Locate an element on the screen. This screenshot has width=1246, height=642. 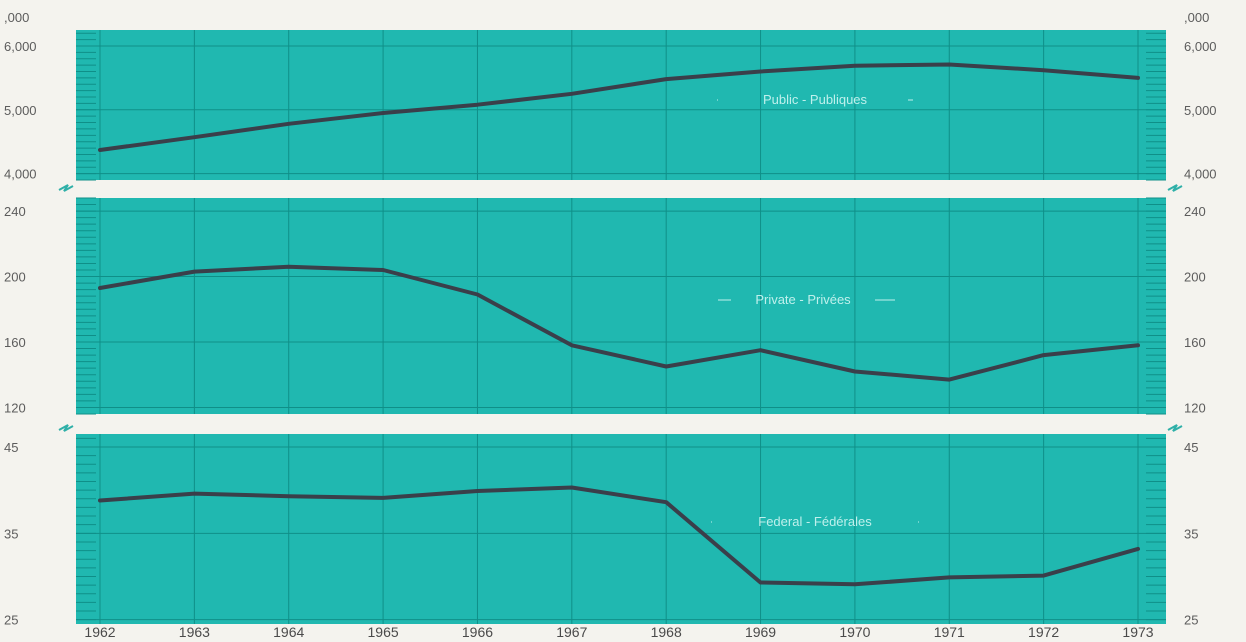
axis-break-marker-left-lower is located at coordinates (66, 428).